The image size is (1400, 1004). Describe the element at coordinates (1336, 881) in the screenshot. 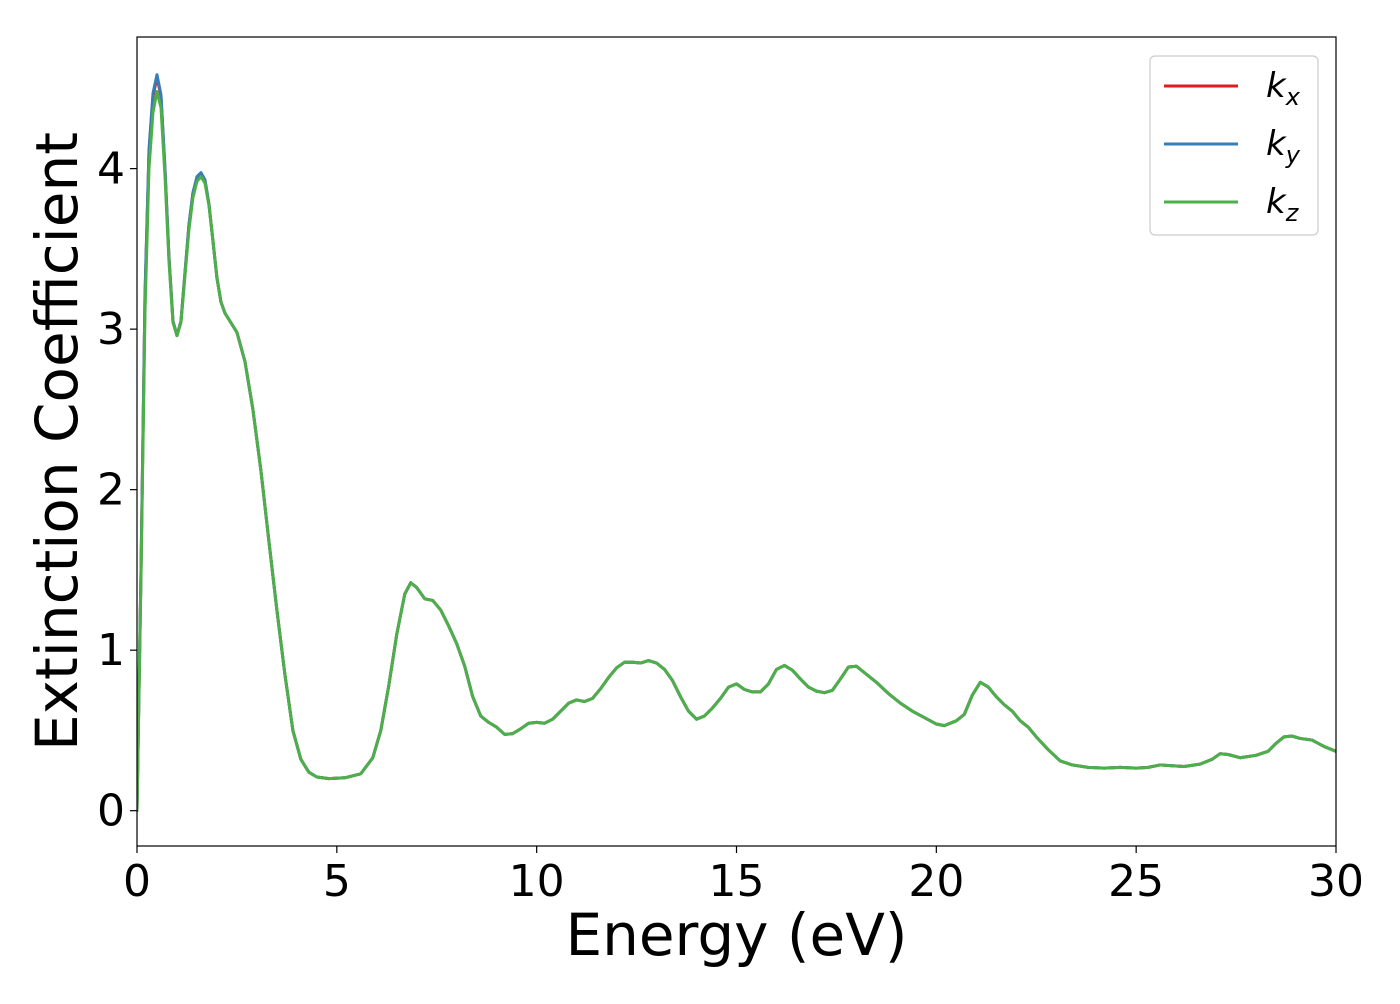

I see `x-tick-label: 30` at that location.